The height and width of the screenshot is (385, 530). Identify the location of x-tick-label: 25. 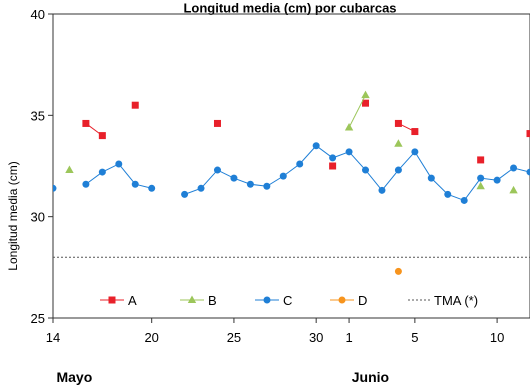
(234, 337).